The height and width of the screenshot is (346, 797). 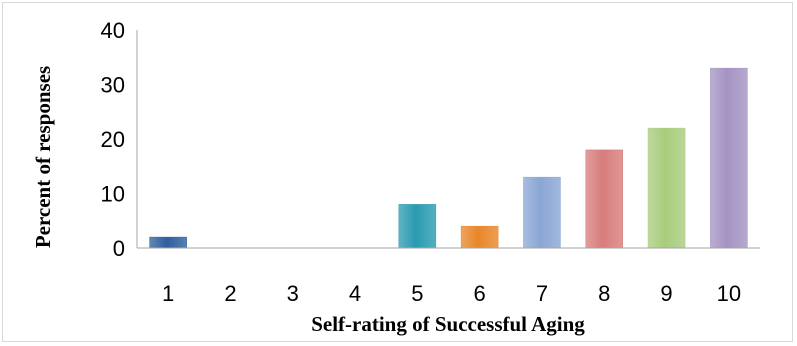 What do you see at coordinates (113, 85) in the screenshot?
I see `y-tick-label: 30` at bounding box center [113, 85].